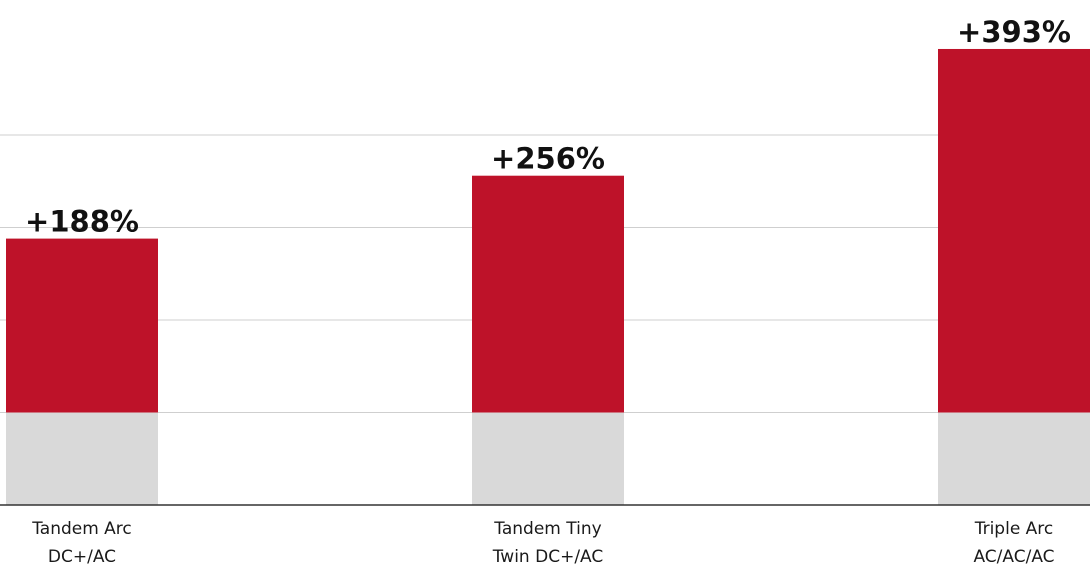 The height and width of the screenshot is (572, 1090). Describe the element at coordinates (82, 222) in the screenshot. I see `data-label-tandem-arc: +188%` at that location.